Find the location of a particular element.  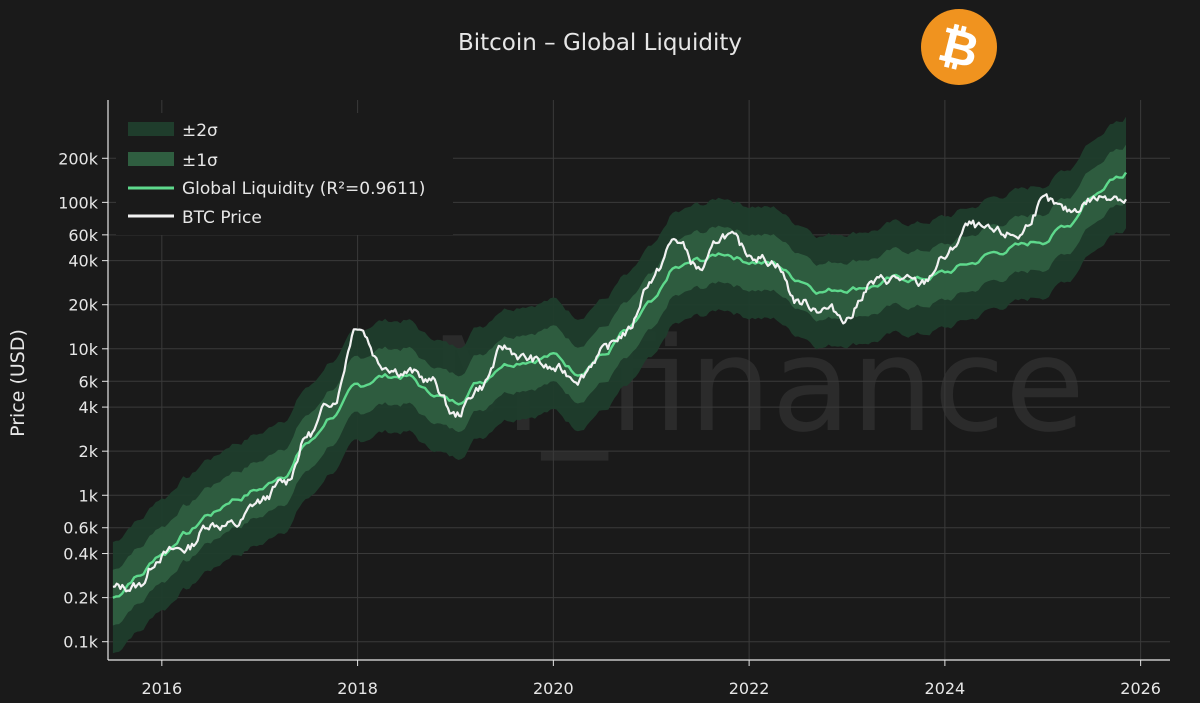

bitcoin-logo-circle is located at coordinates (959, 47).